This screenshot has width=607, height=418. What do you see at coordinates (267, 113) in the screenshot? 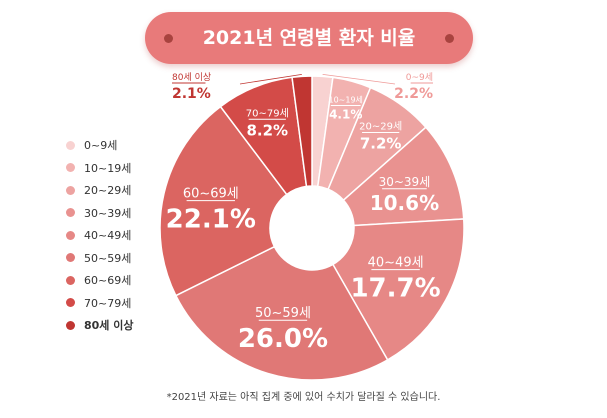
I see `slice-category-label: 70~79세` at bounding box center [267, 113].